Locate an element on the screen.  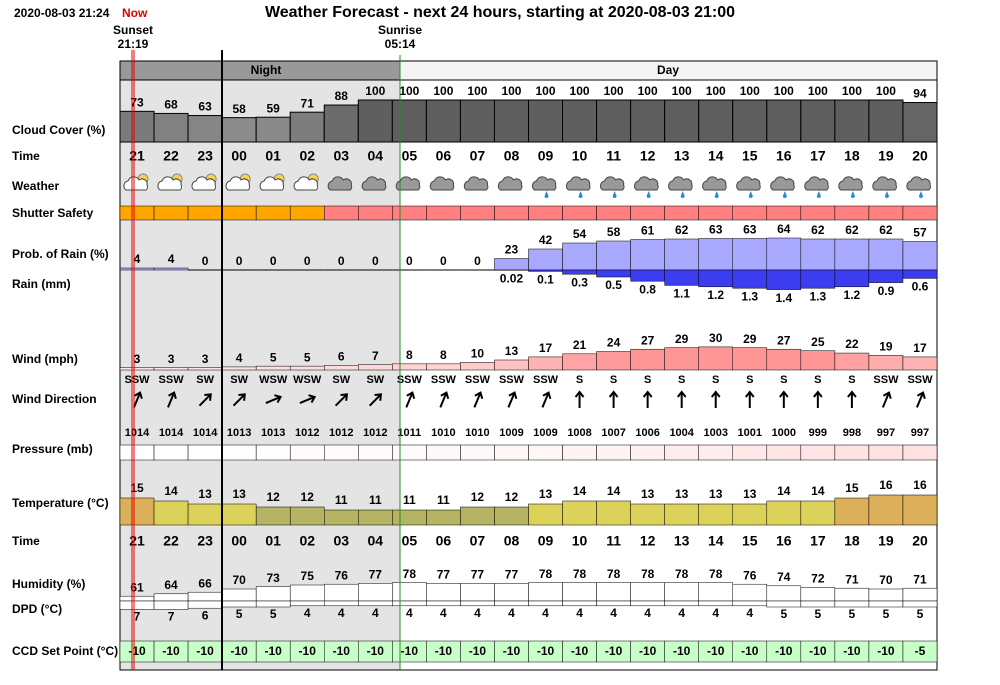
row-label: Humidity (%) is located at coordinates (48, 584).